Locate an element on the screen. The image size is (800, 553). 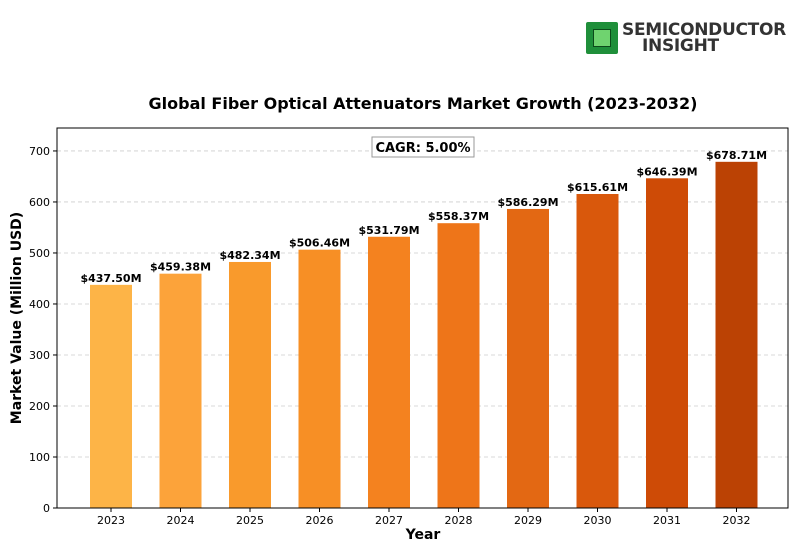
data-label-2025: $482.34M is located at coordinates (249, 255).